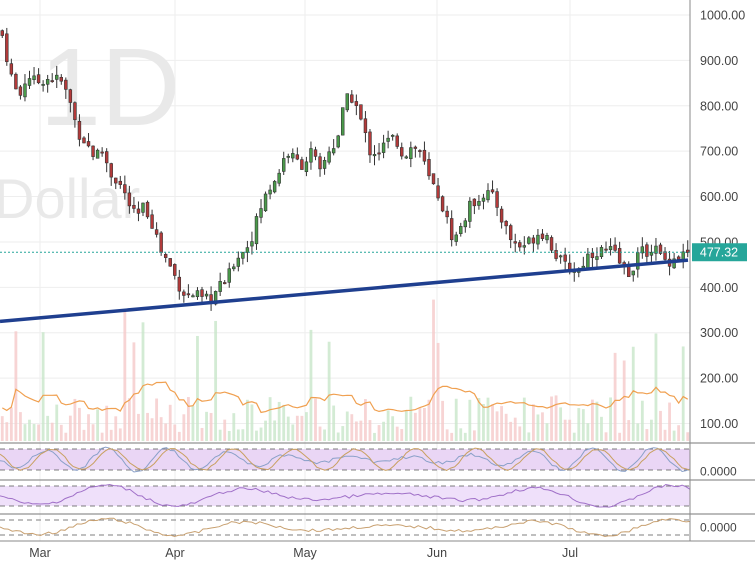 This screenshot has width=755, height=570. I want to click on indicator-tick-label: 0.0000, so click(718, 472).